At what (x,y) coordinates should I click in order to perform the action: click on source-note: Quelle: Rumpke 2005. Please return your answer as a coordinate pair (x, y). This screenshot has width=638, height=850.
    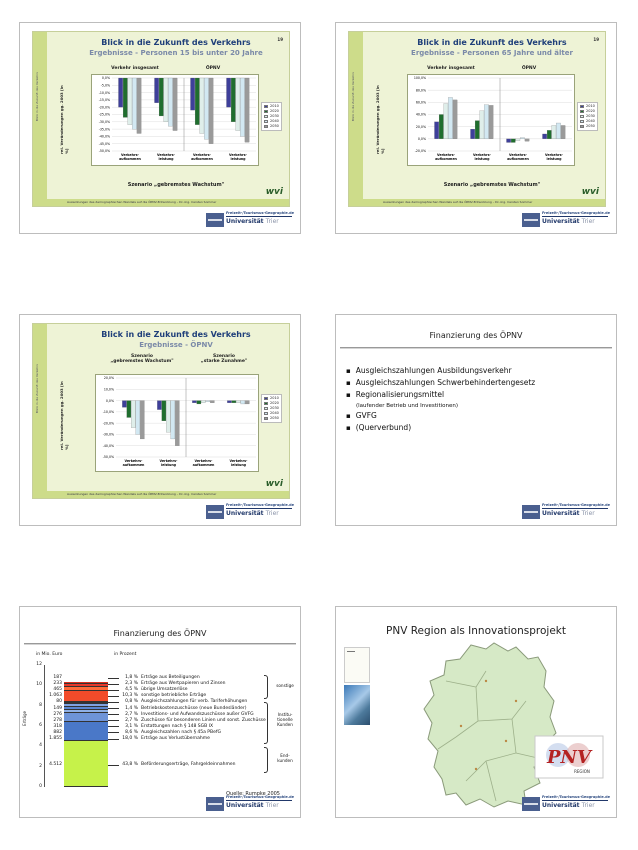
    Looking at the image, I should click on (253, 794).